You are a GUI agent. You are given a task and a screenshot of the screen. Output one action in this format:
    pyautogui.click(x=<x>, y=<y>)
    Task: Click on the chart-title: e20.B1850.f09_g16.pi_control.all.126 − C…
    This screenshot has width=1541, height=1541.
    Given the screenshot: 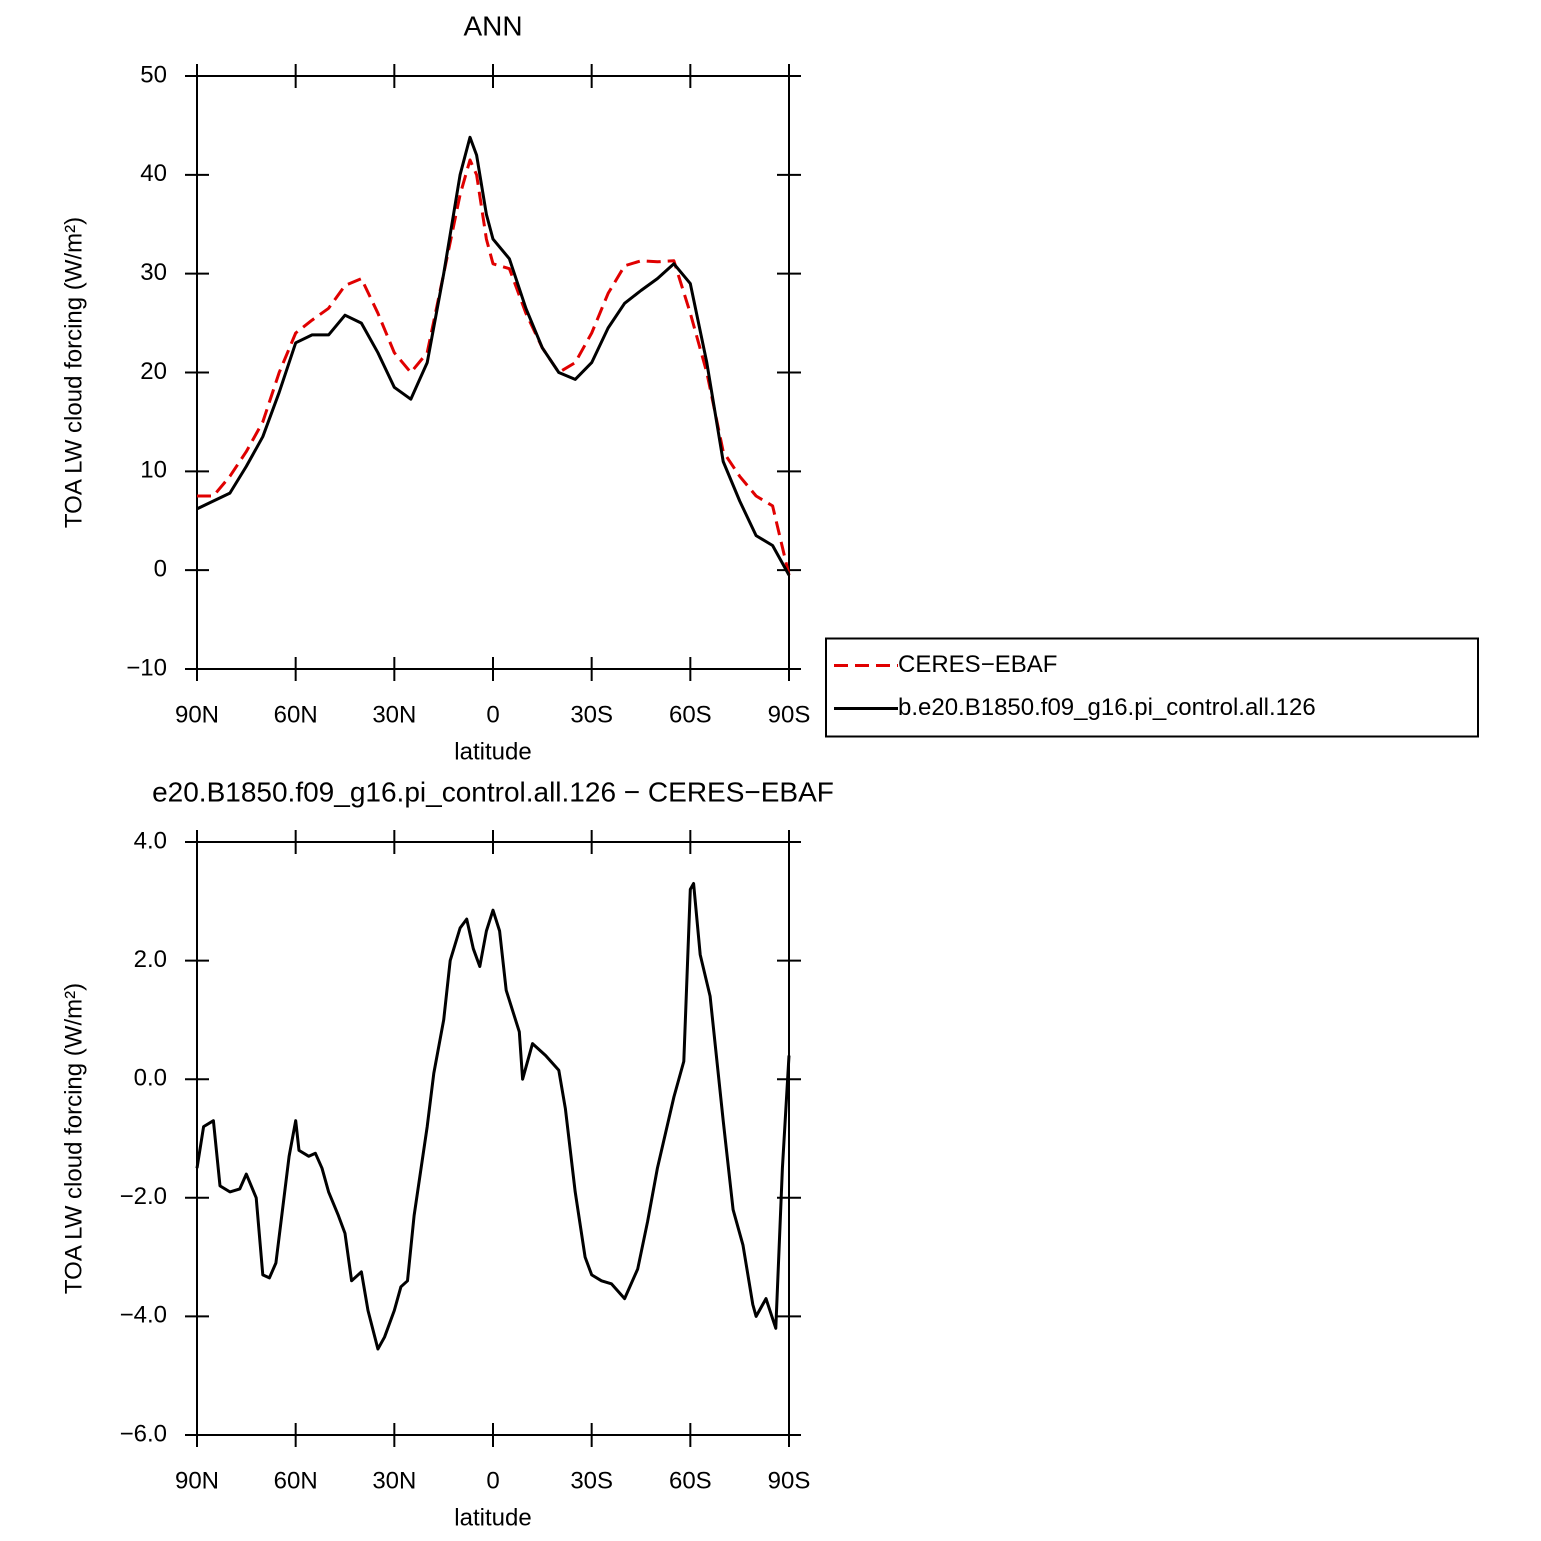 What is the action you would take?
    pyautogui.click(x=493, y=791)
    